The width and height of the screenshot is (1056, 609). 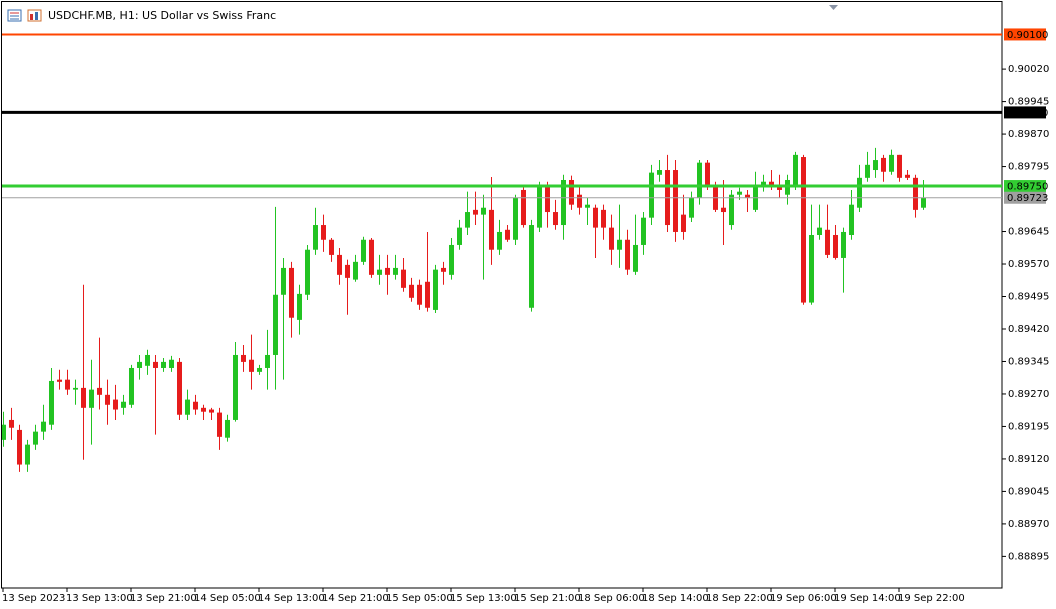 I want to click on x-tick-label: 13 Sep 2023, so click(x=33, y=598).